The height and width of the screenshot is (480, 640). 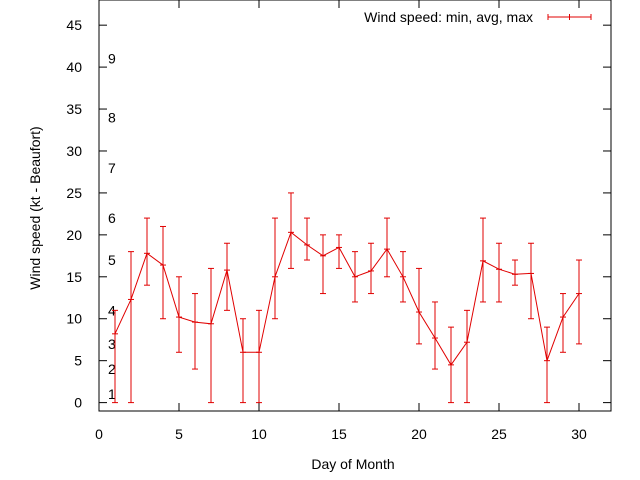 I want to click on y-tick-label: 10, so click(x=74, y=319).